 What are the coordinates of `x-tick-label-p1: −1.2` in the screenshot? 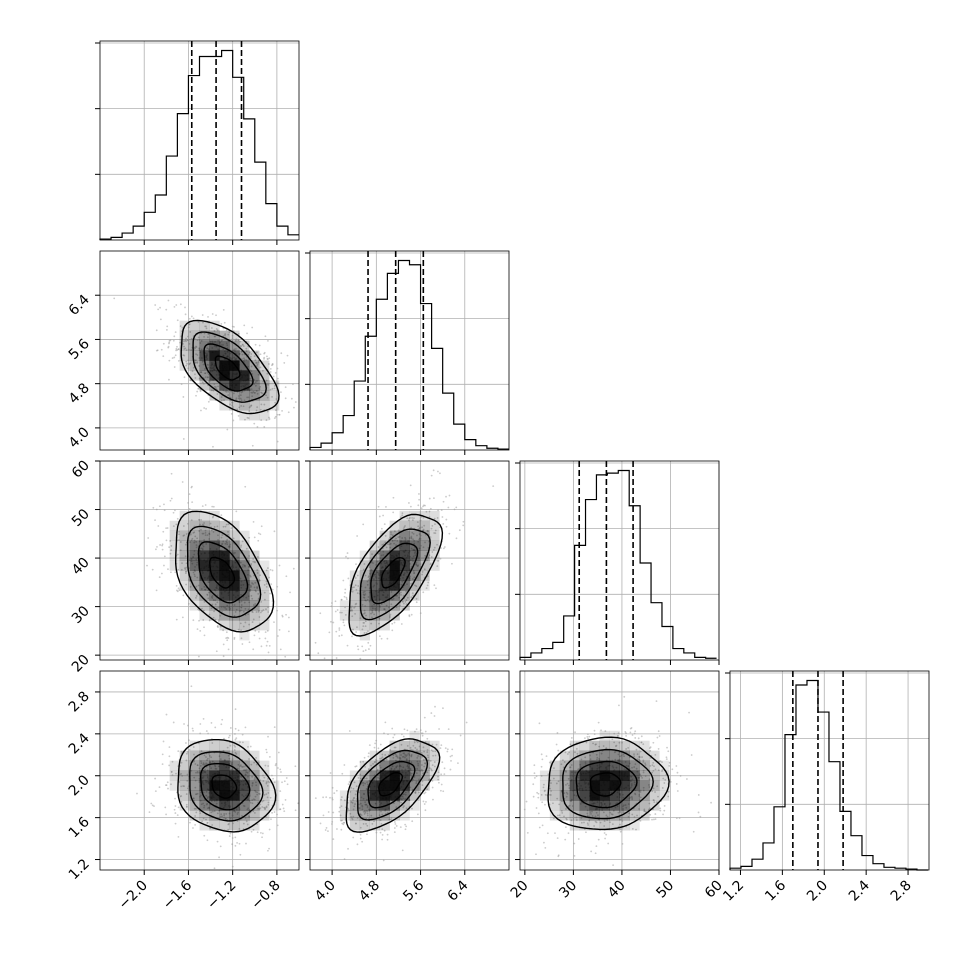 It's located at (221, 895).